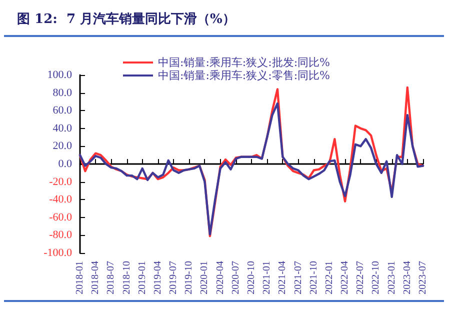  What do you see at coordinates (142, 277) in the screenshot?
I see `x-tick-label: 2019-01` at bounding box center [142, 277].